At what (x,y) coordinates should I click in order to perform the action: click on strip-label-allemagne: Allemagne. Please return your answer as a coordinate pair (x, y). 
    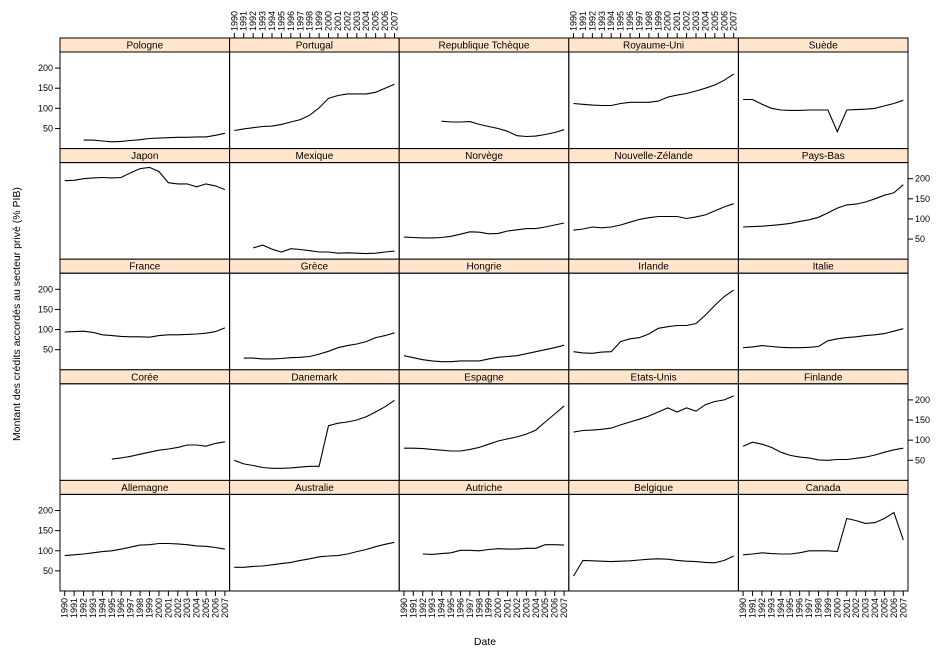
    Looking at the image, I should click on (145, 488).